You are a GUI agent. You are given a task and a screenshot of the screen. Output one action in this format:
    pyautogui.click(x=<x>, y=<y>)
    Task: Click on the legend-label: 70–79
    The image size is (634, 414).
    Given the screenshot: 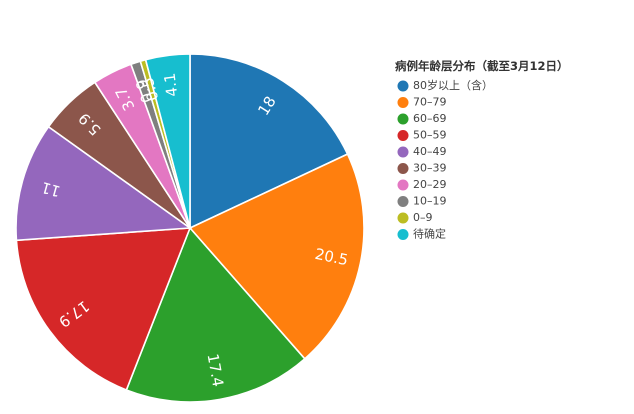 What is the action you would take?
    pyautogui.click(x=430, y=102)
    